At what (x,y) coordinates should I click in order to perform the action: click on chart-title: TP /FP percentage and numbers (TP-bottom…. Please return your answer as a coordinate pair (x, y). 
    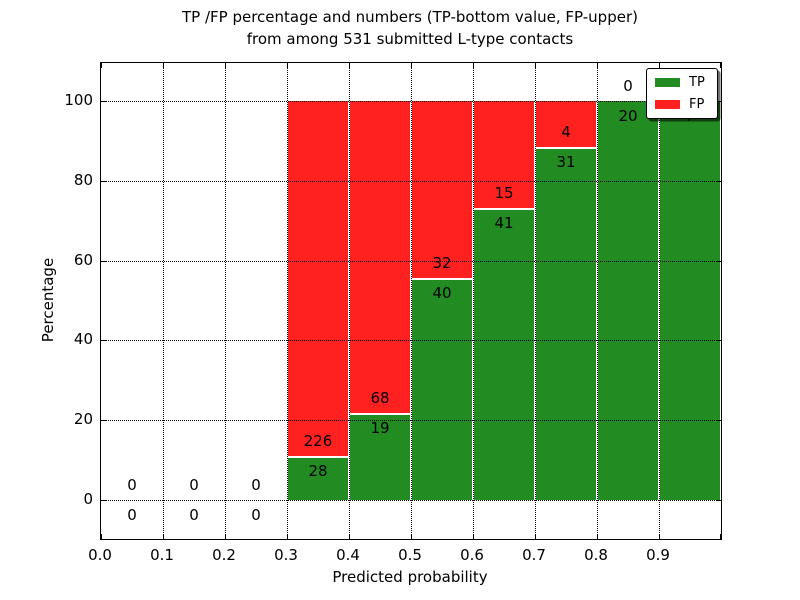
    Looking at the image, I should click on (410, 28).